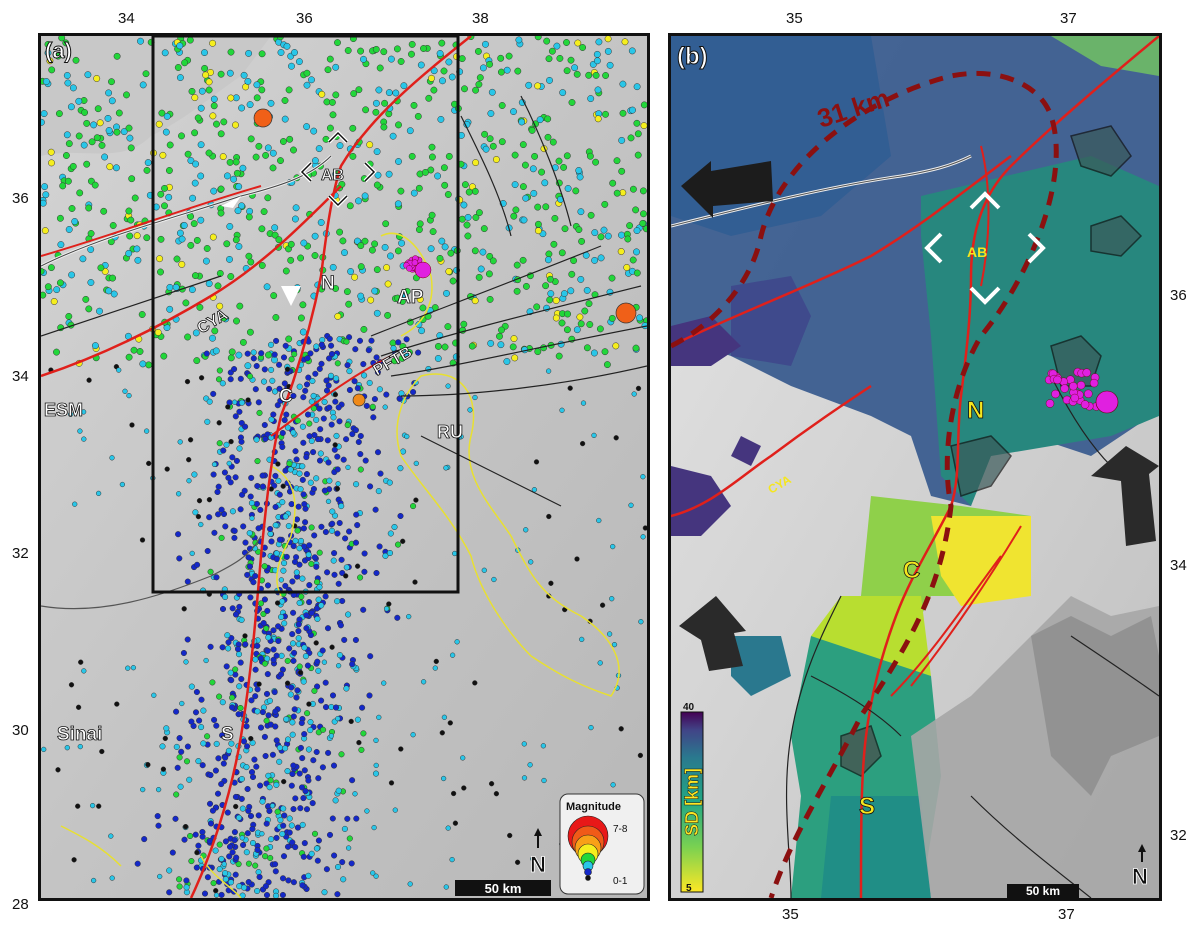 This screenshot has width=1200, height=934. I want to click on panel-a-lon-tick-38: 38, so click(480, 18).